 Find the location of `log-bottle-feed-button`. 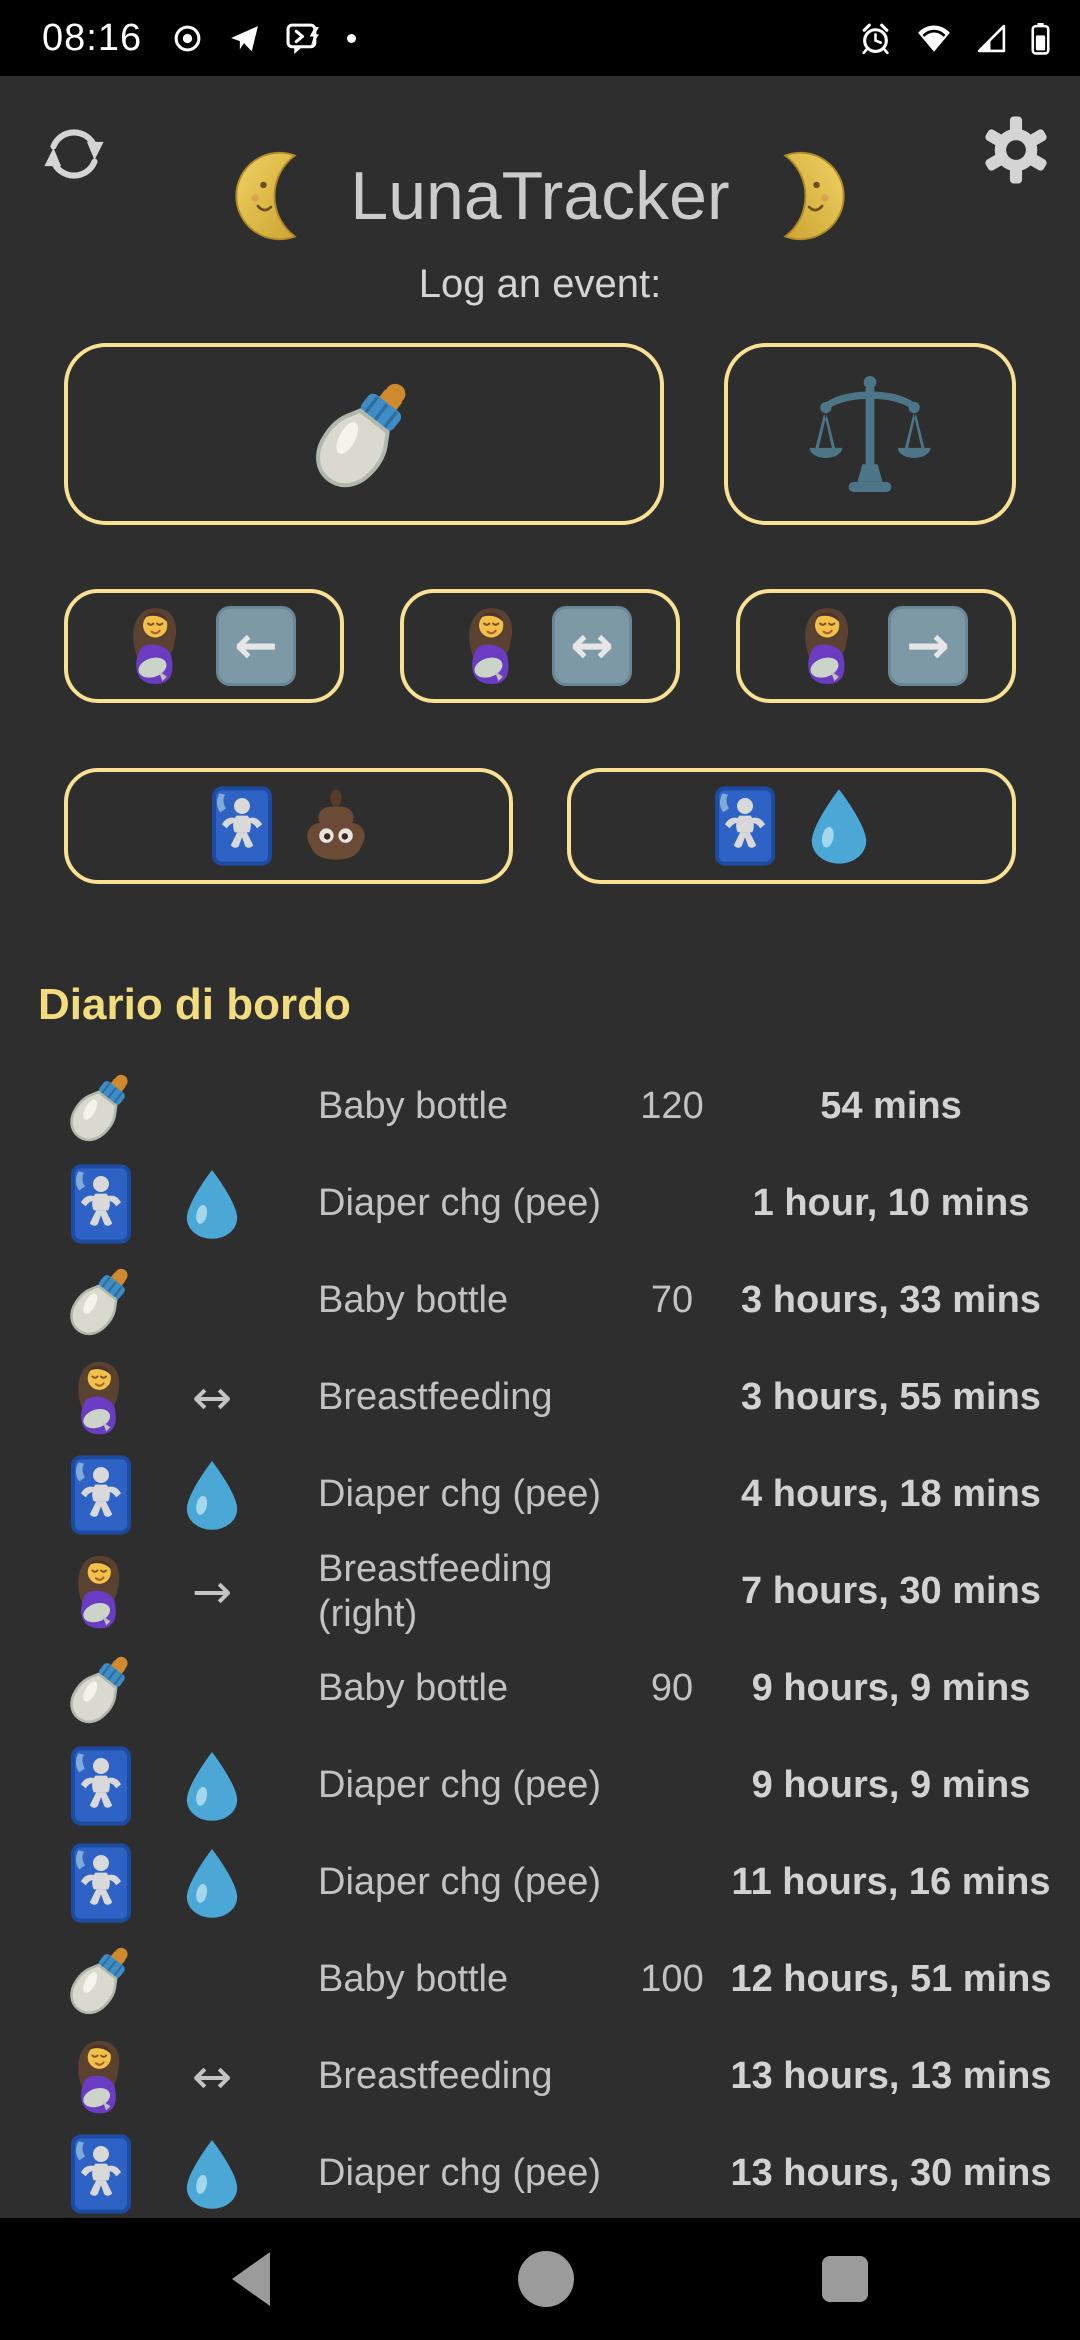

log-bottle-feed-button is located at coordinates (364, 434).